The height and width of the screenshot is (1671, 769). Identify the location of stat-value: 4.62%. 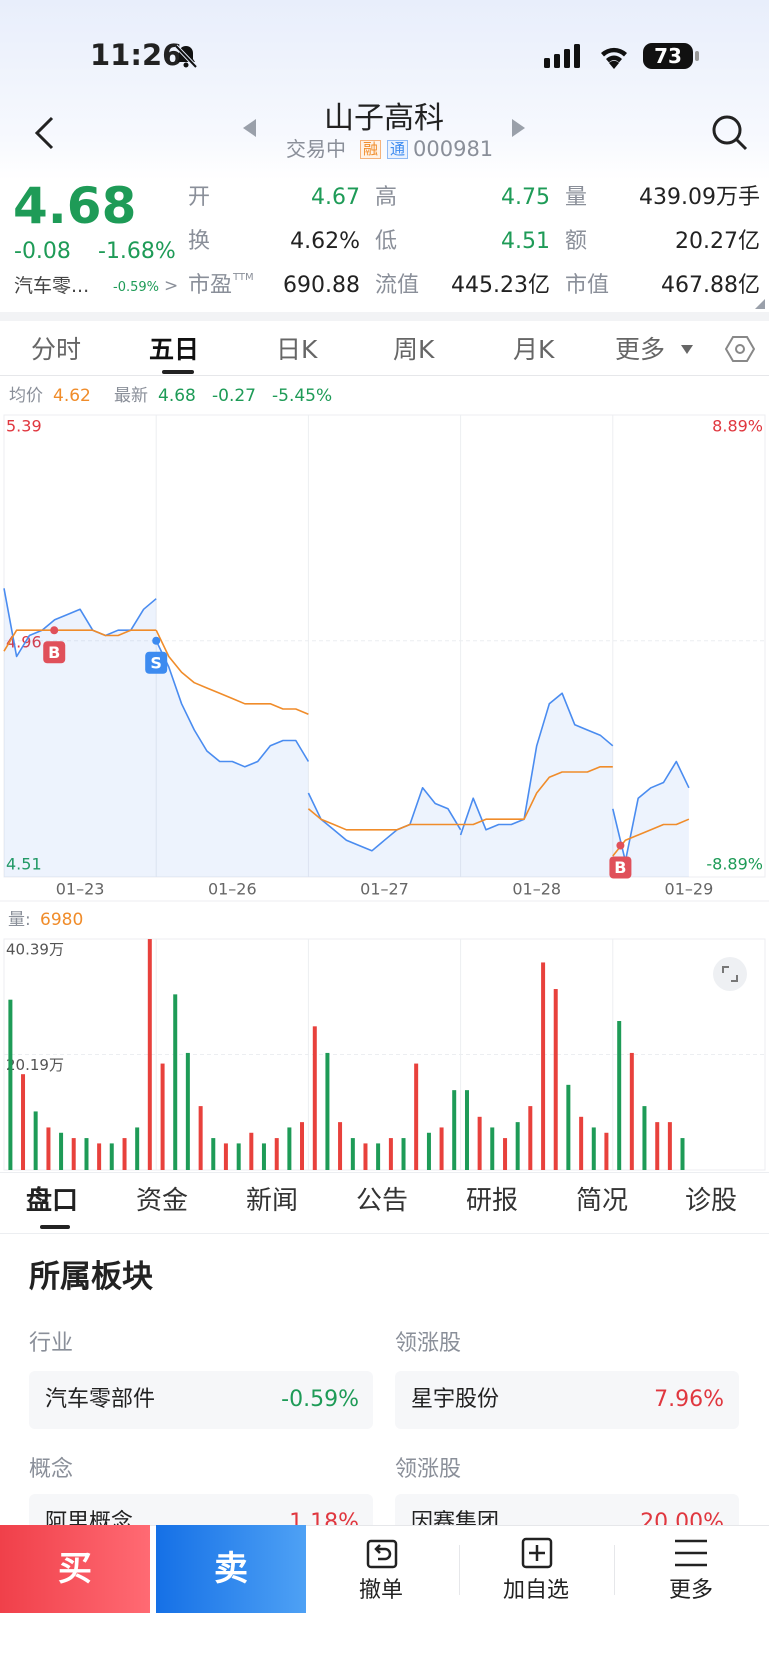
(325, 241).